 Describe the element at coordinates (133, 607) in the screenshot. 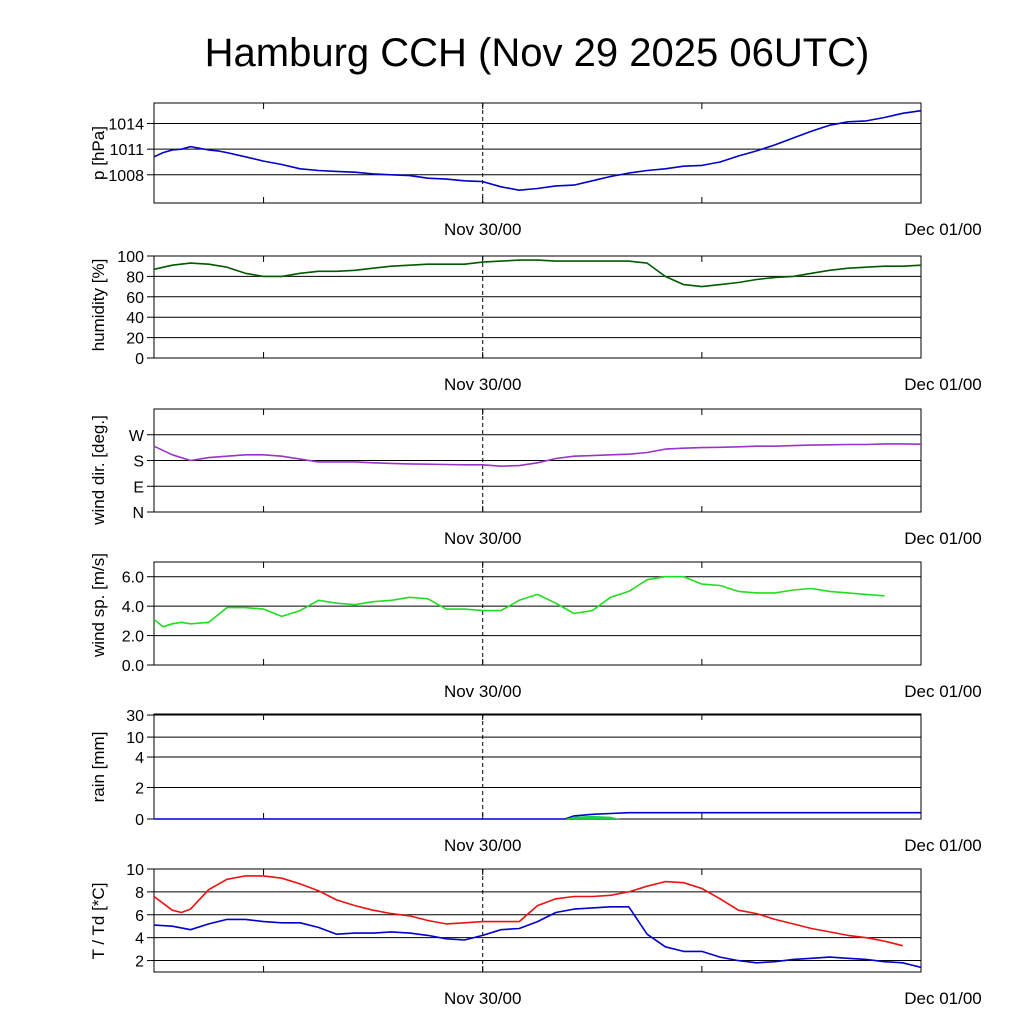

I see `y-tick-label: 4.0` at that location.